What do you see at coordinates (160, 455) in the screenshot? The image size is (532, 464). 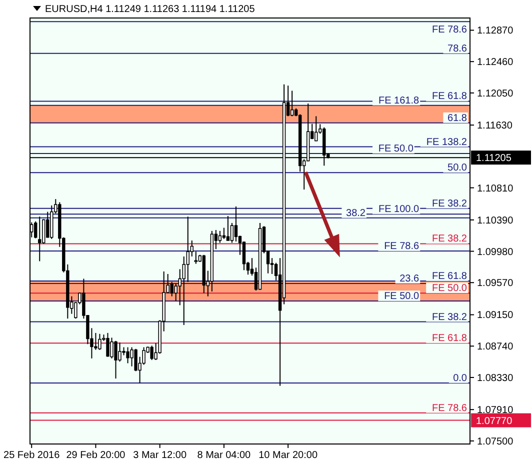 I see `x-tick-label: 3 Mar 12:00` at bounding box center [160, 455].